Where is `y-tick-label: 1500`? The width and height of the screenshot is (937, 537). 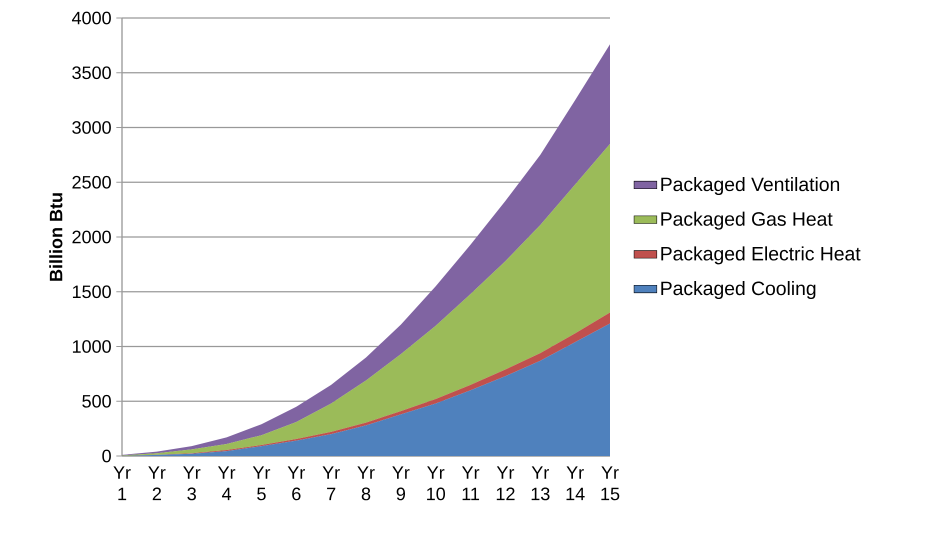 y-tick-label: 1500 is located at coordinates (91, 291).